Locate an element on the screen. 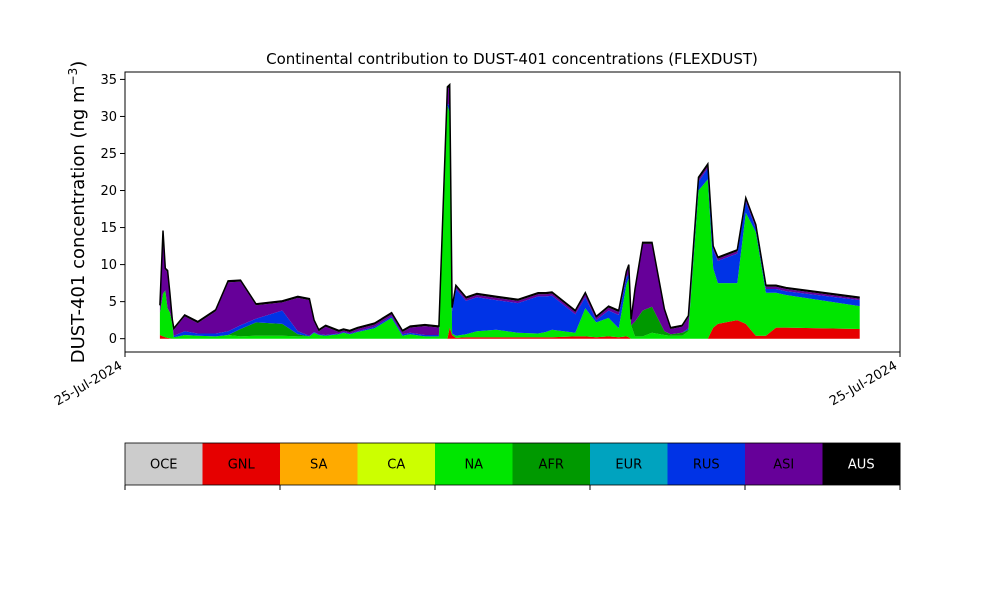 This screenshot has width=1000, height=604. legend-swatch-gnl is located at coordinates (241, 464).